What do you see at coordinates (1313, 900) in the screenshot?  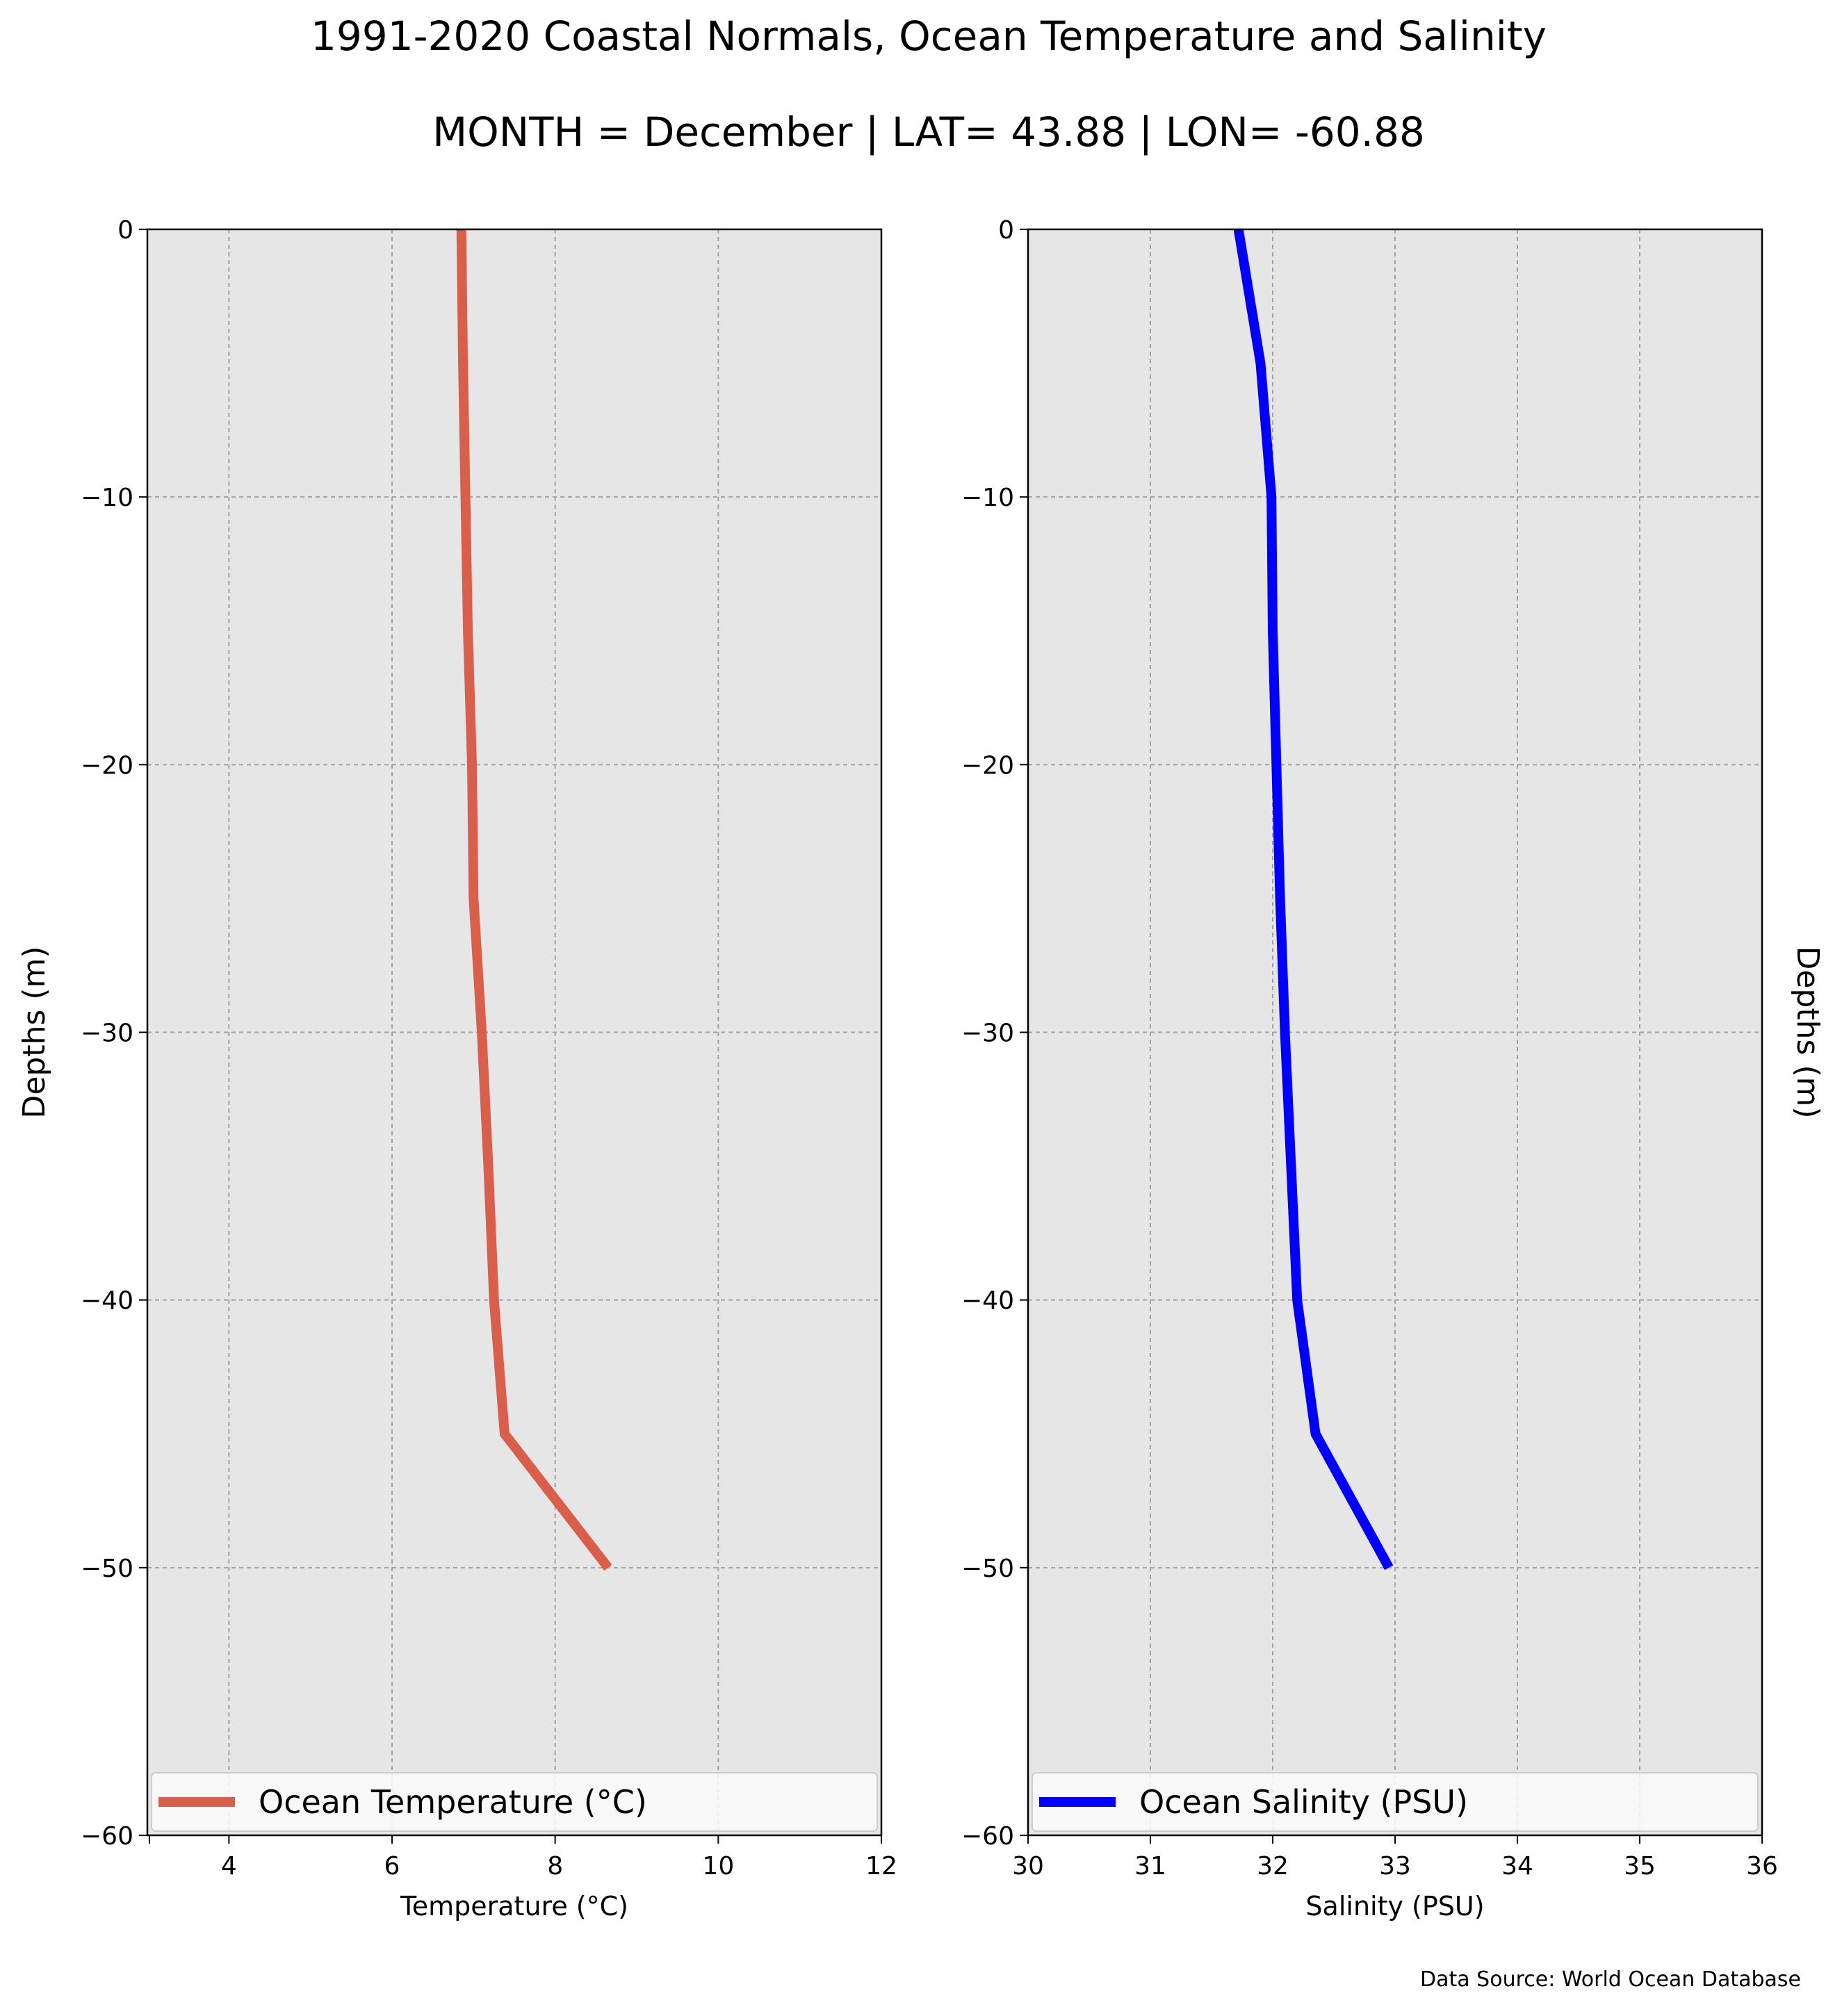 I see `series-line-salinity` at bounding box center [1313, 900].